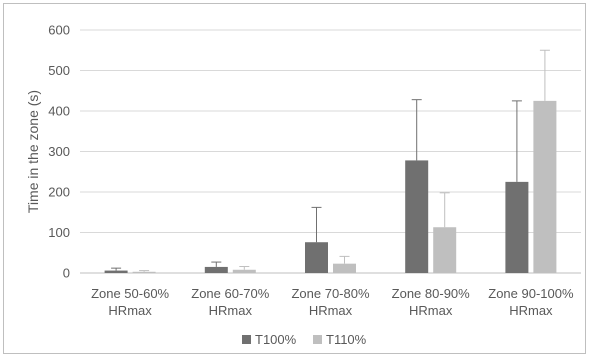 The width and height of the screenshot is (590, 358). What do you see at coordinates (431, 293) in the screenshot?
I see `x-tick-label: Zone 80-90%` at bounding box center [431, 293].